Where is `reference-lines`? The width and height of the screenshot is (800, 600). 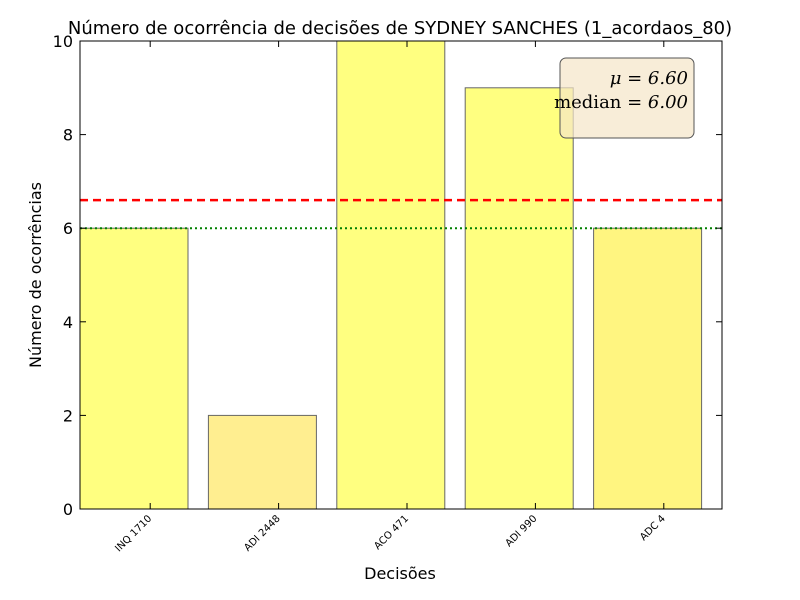 reference-lines is located at coordinates (401, 214).